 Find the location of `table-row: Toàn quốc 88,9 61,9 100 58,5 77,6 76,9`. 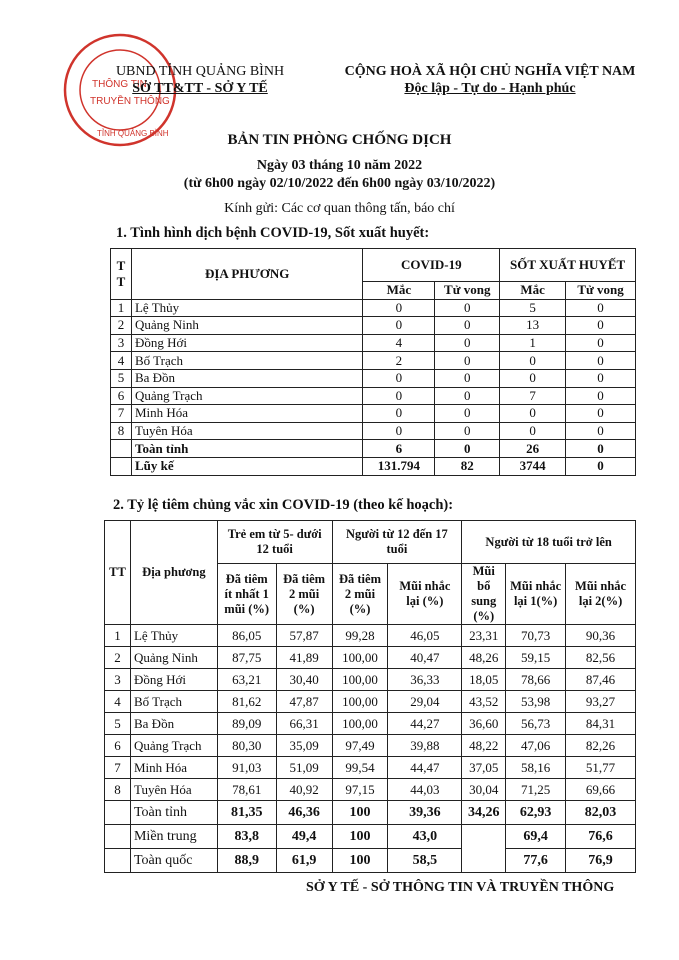

table-row: Toàn quốc 88,9 61,9 100 58,5 77,6 76,9 is located at coordinates (370, 860).